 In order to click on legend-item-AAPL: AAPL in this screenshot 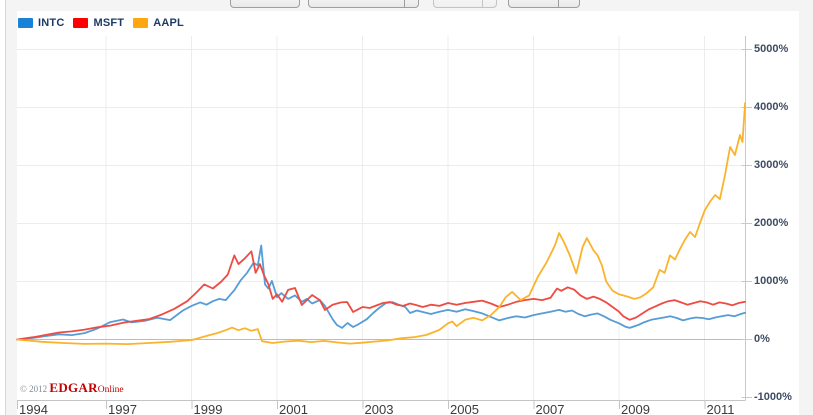, I will do `click(158, 23)`.